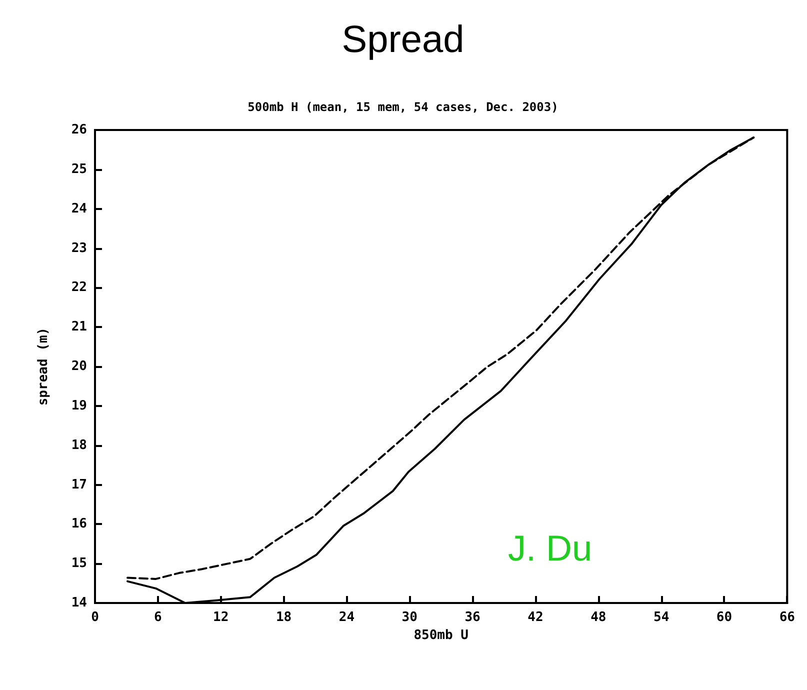 The width and height of the screenshot is (807, 690). What do you see at coordinates (403, 107) in the screenshot?
I see `chart-subtitle: 500mb H (mean, 15 mem, 54 cases, Dec. 2003)` at bounding box center [403, 107].